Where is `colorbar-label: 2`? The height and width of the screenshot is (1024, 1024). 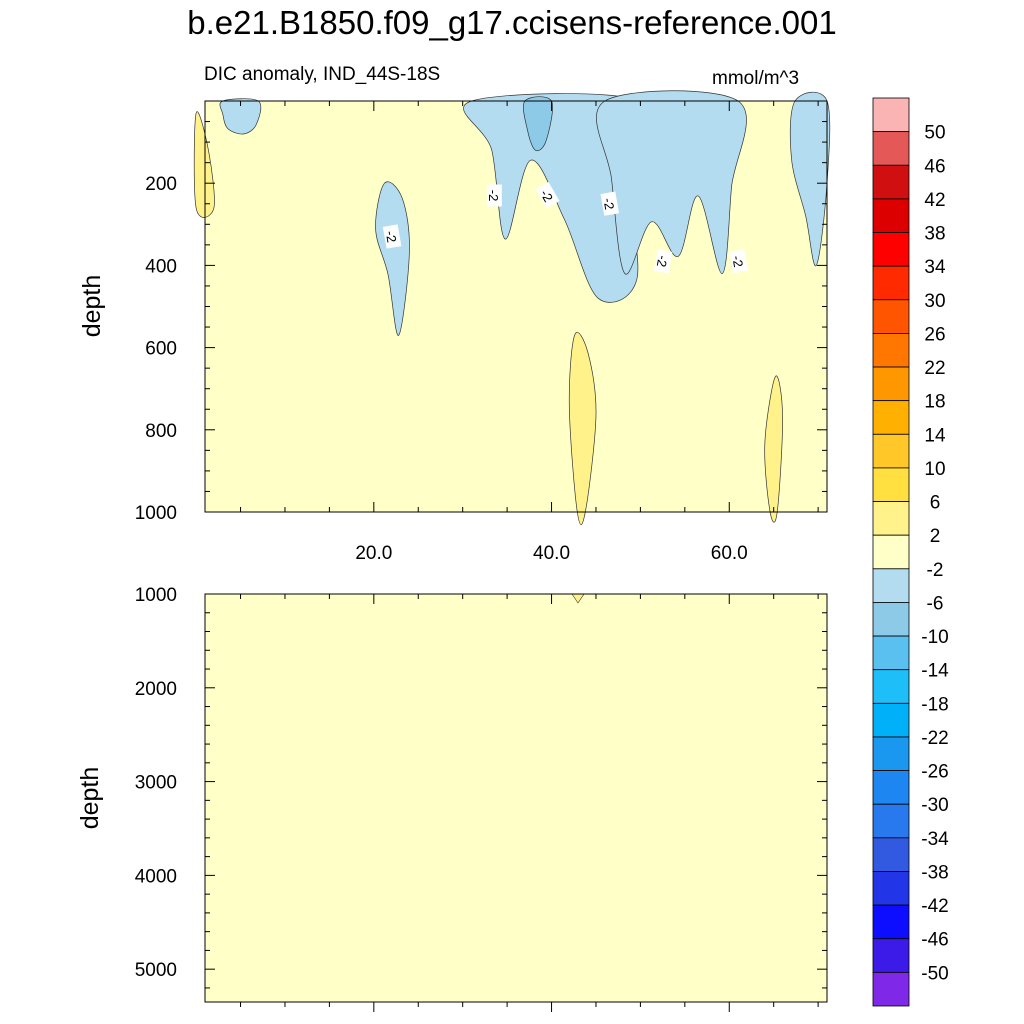
colorbar-label: 2 is located at coordinates (935, 536).